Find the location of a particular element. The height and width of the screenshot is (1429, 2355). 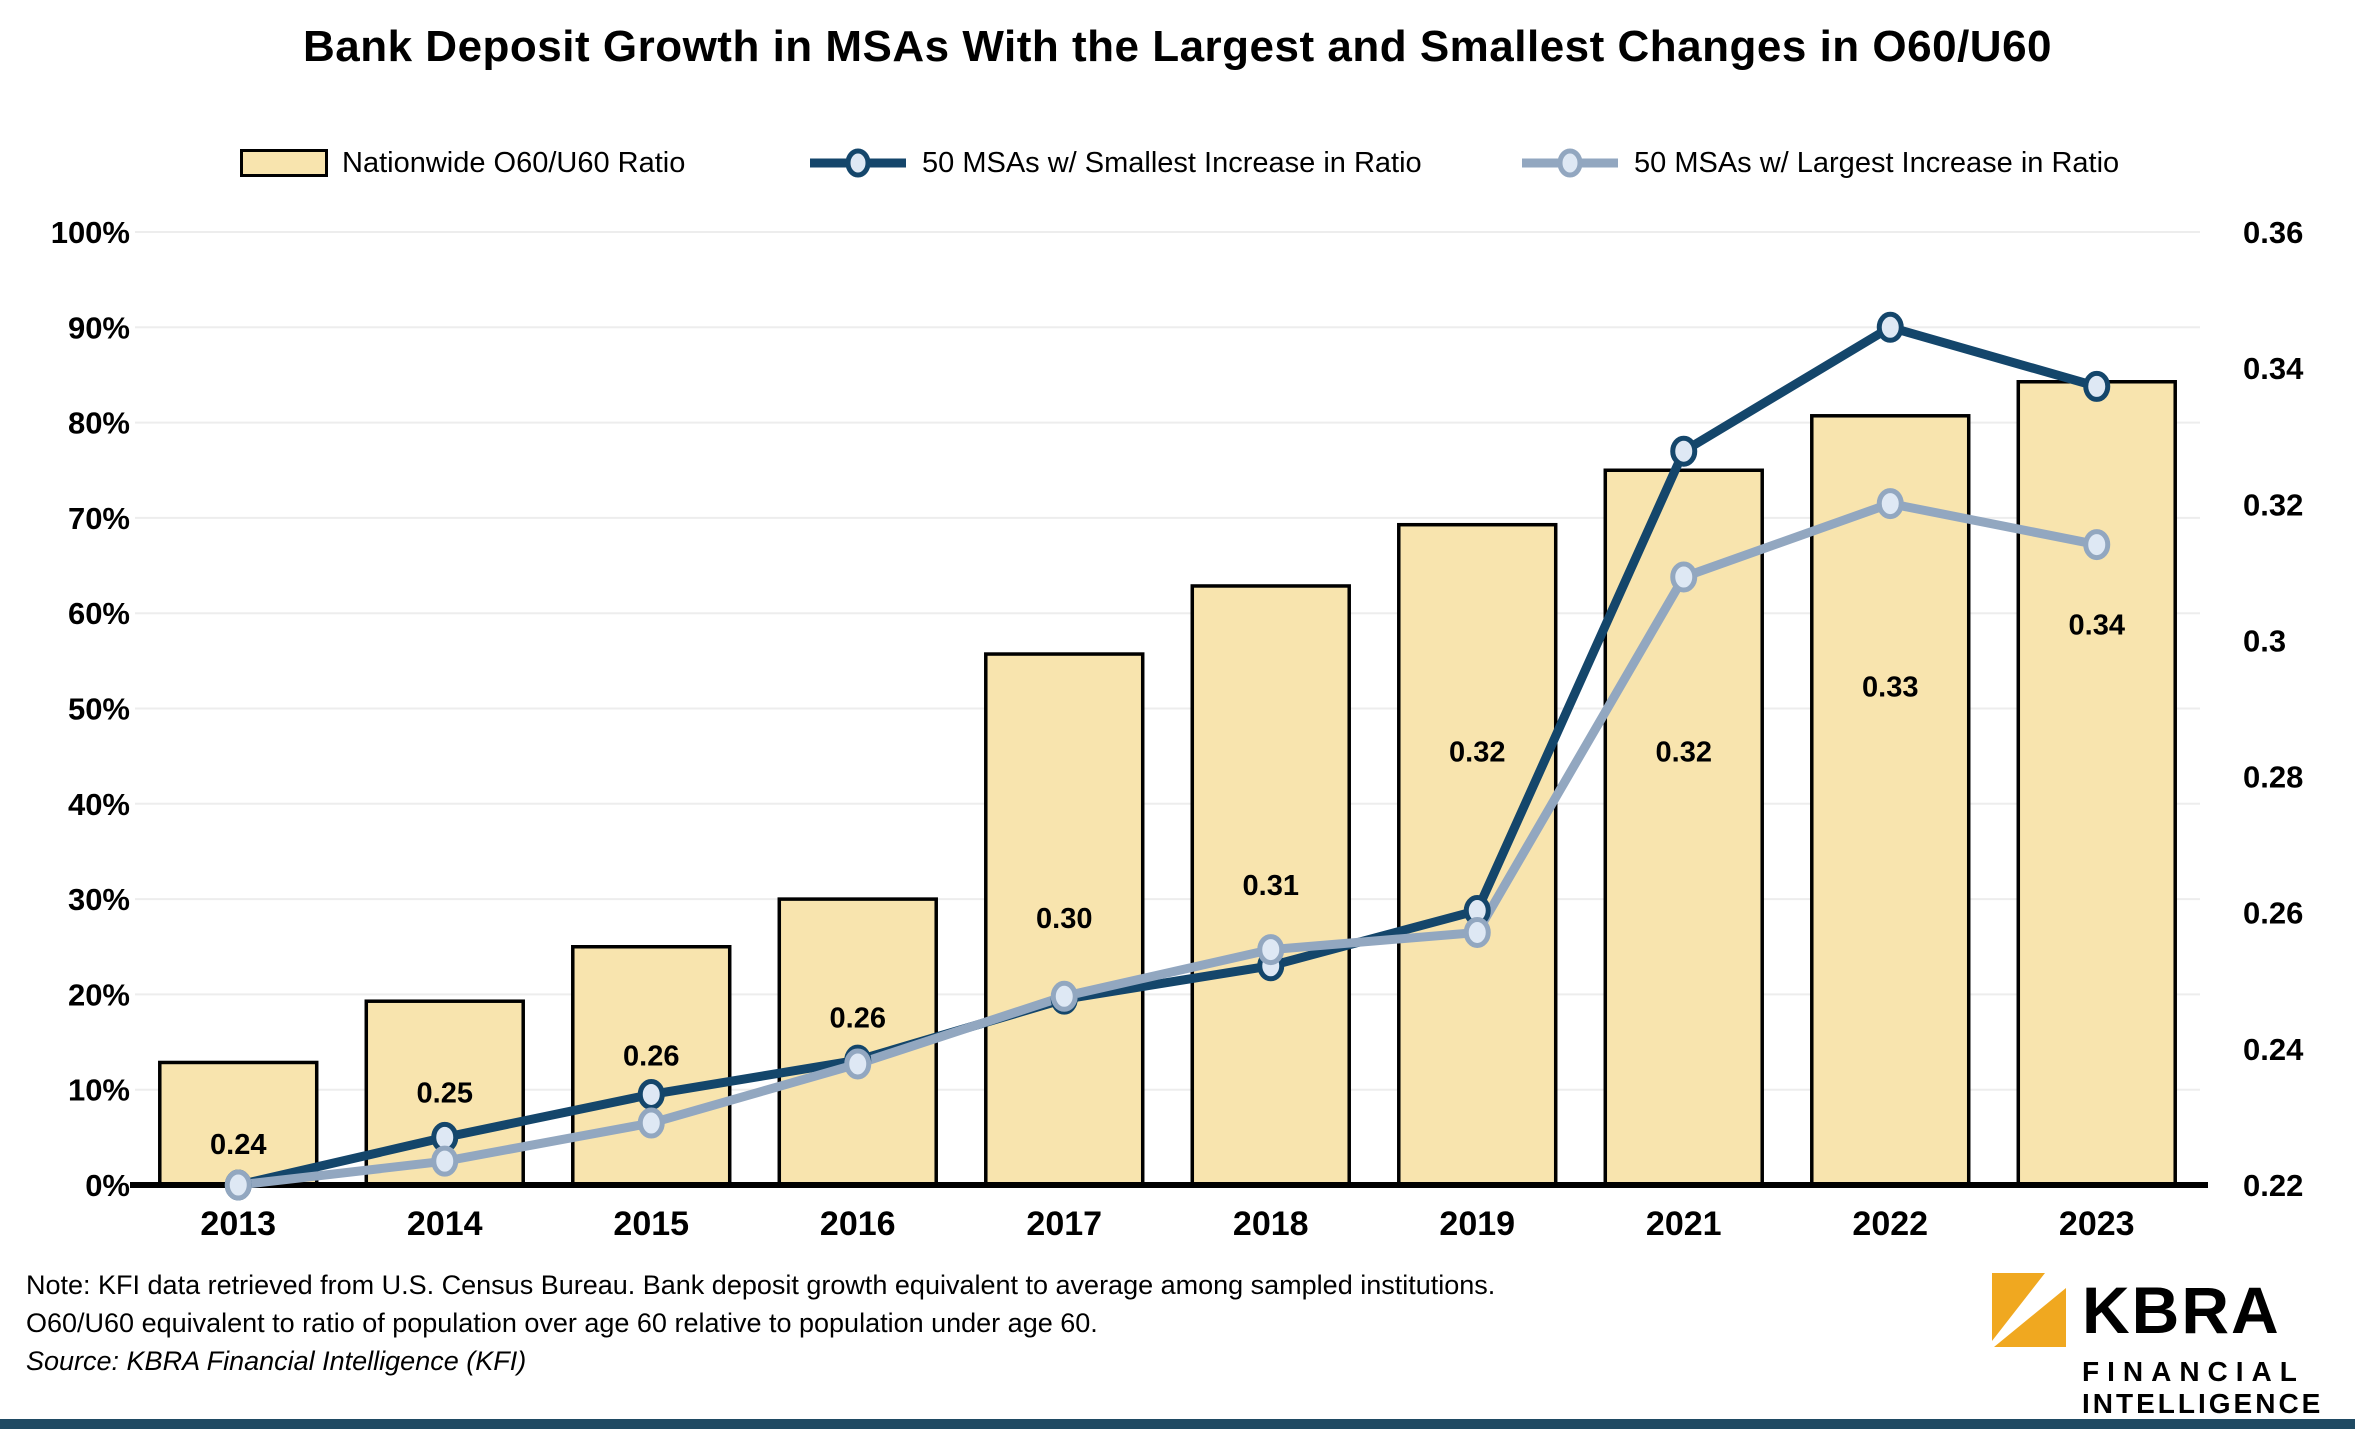

bar-2019 is located at coordinates (1477, 854).